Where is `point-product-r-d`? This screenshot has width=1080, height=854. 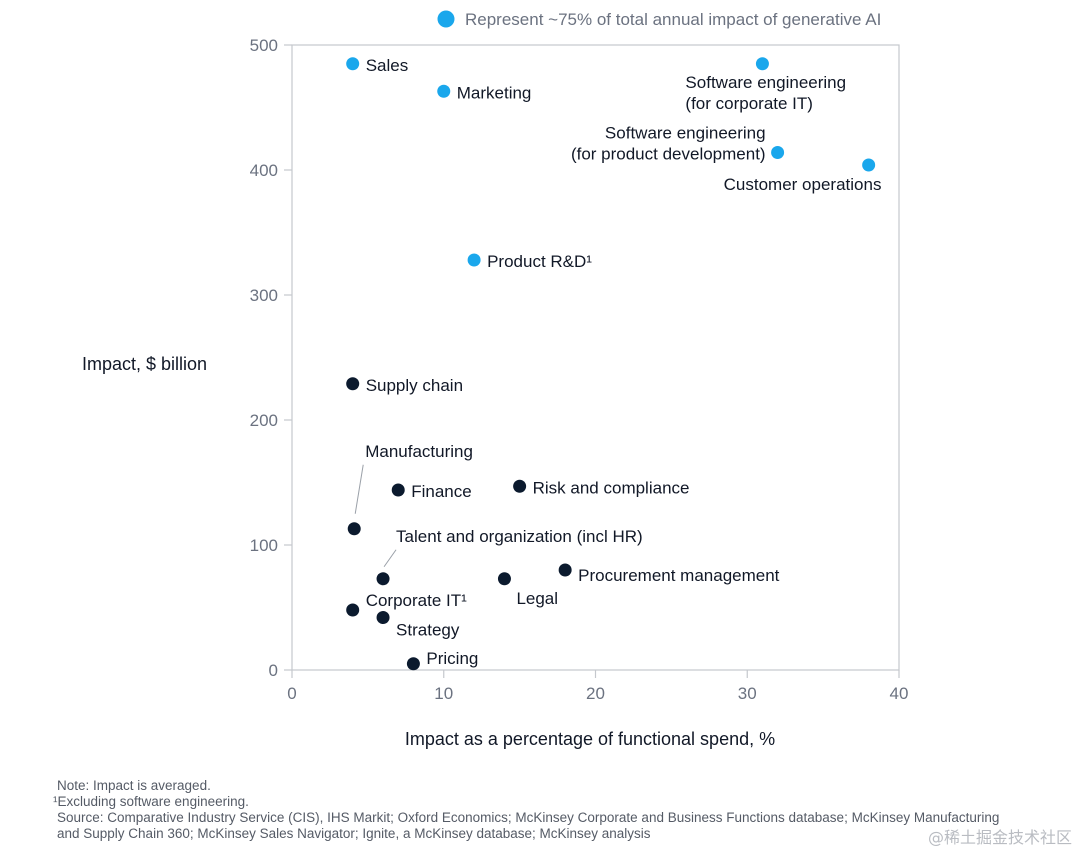
point-product-r-d is located at coordinates (474, 260).